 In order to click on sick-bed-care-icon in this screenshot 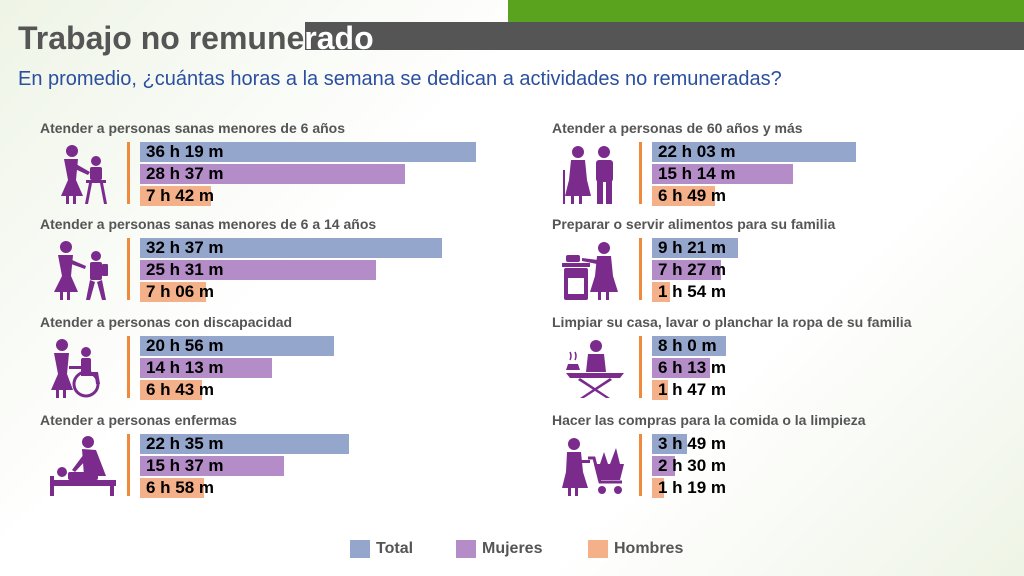, I will do `click(83, 466)`.